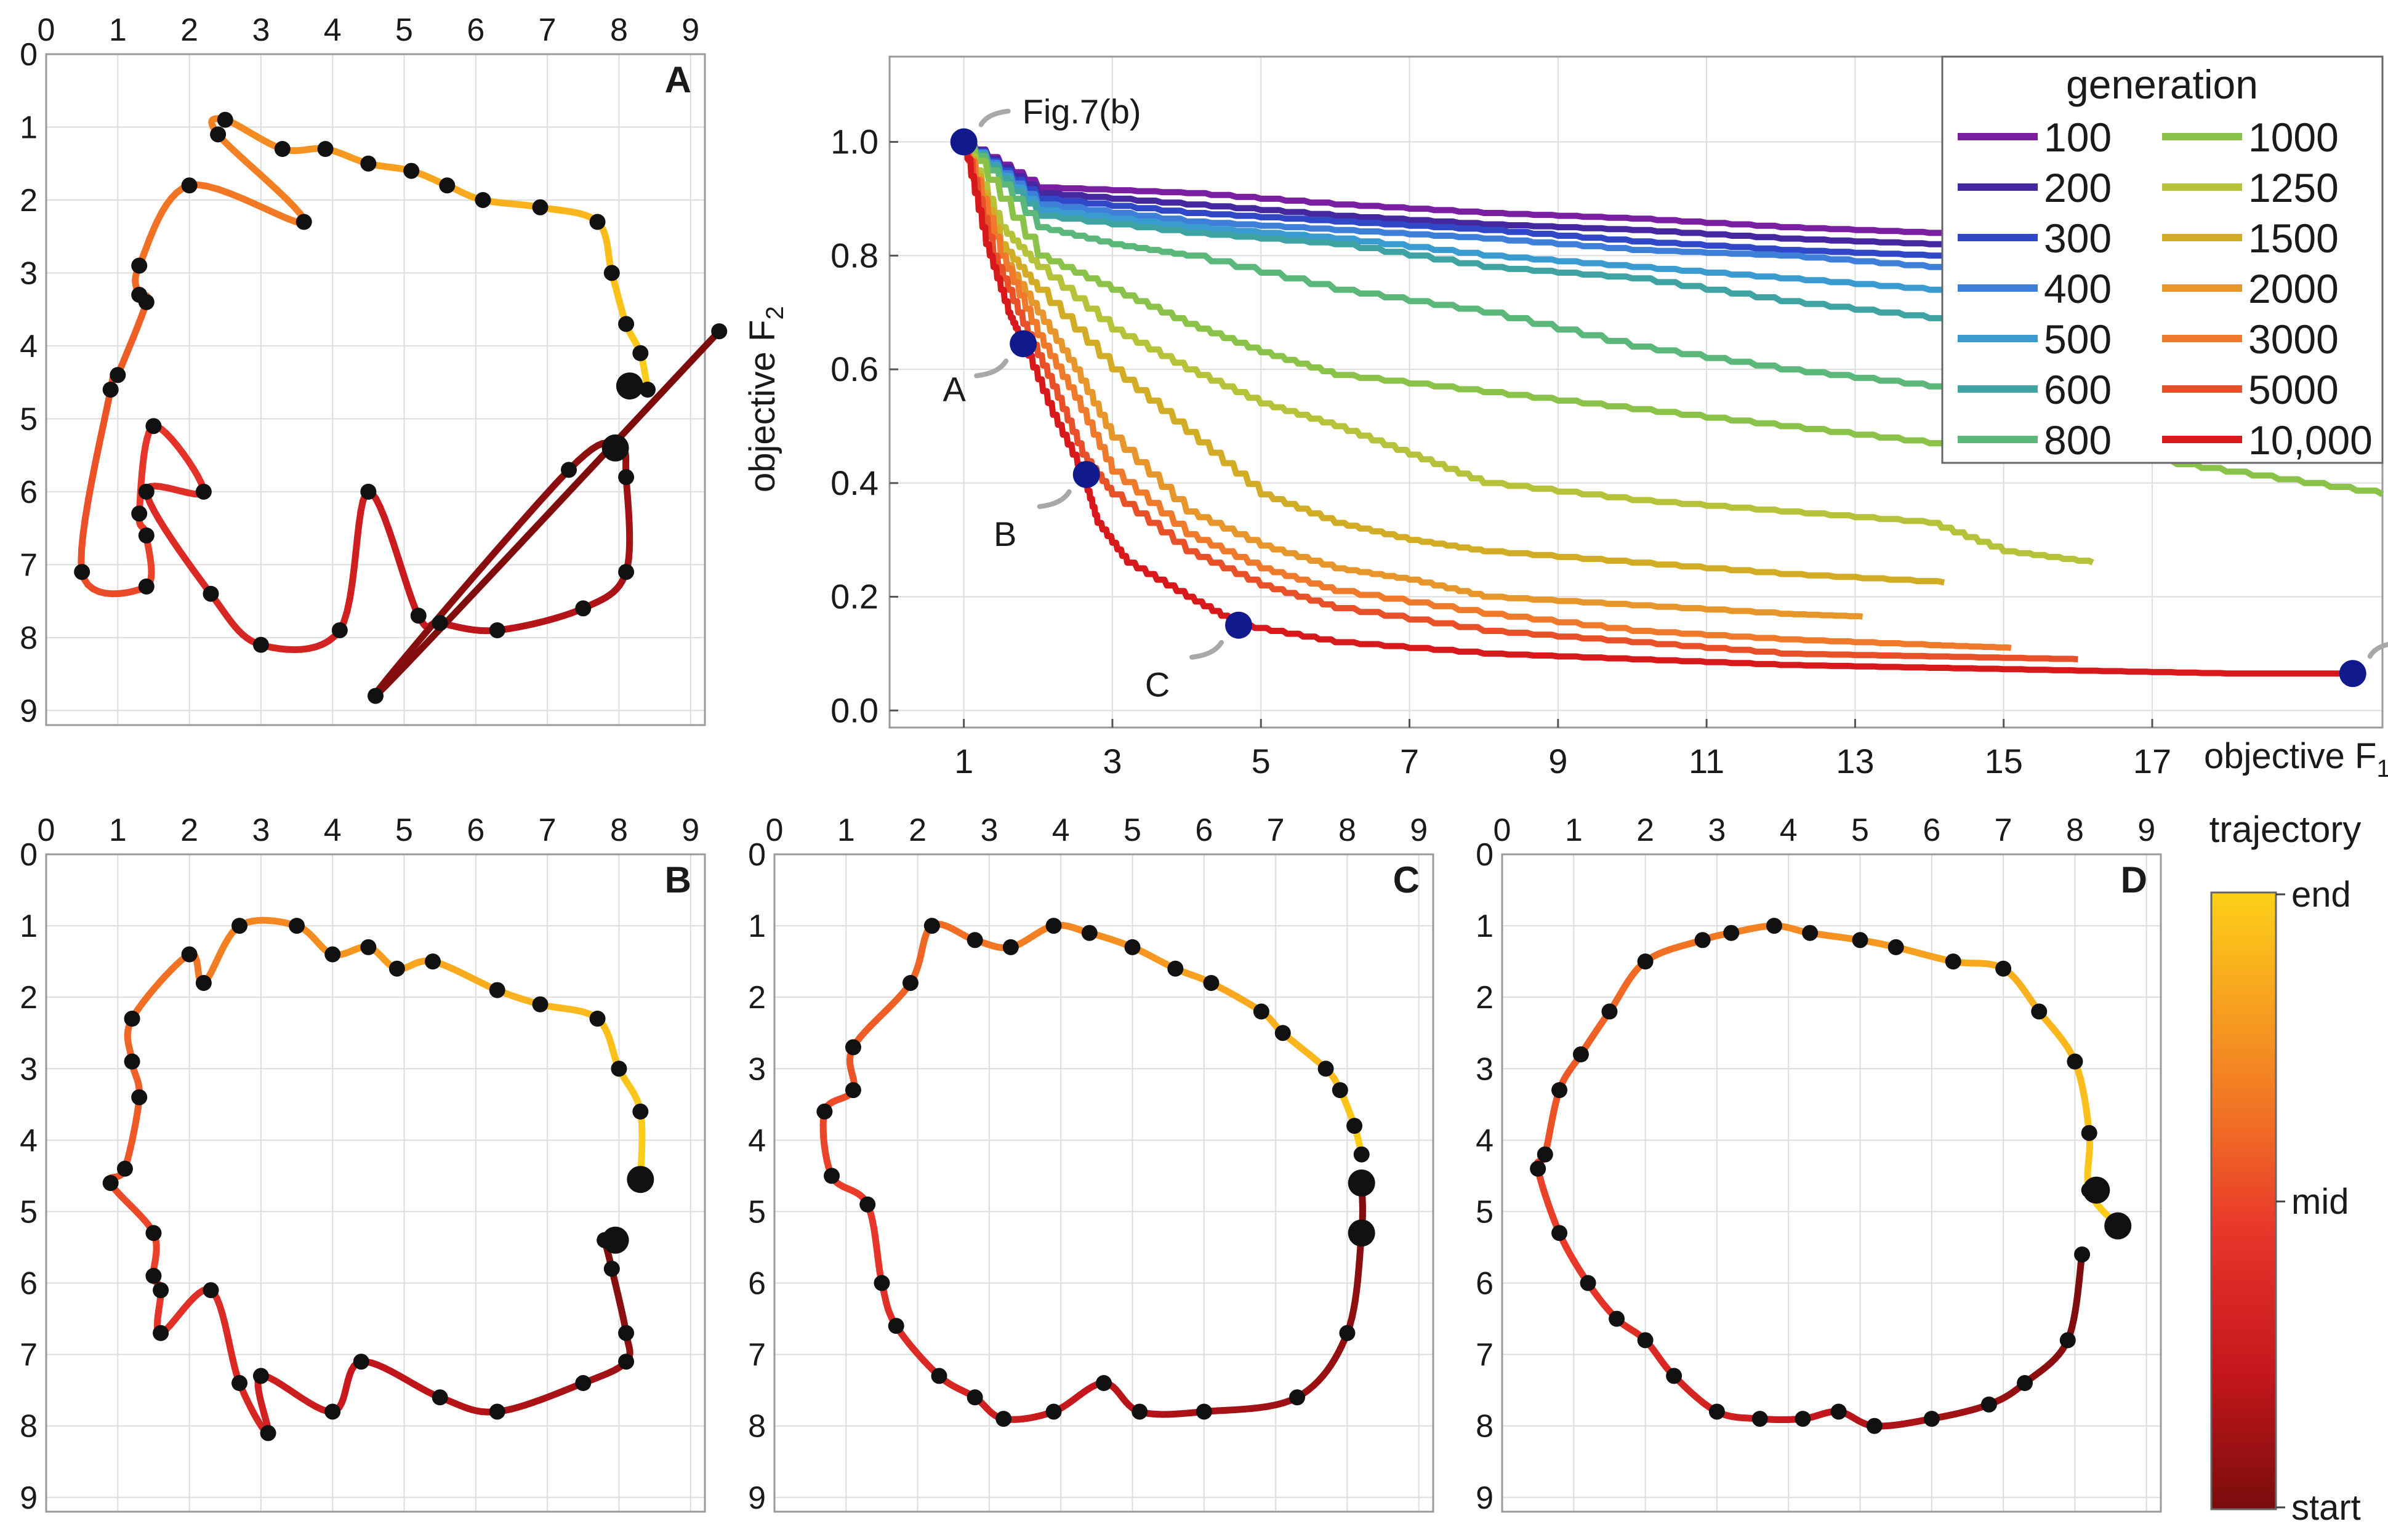 The image size is (2388, 1540). Describe the element at coordinates (954, 388) in the screenshot. I see `highlight-label: A` at that location.